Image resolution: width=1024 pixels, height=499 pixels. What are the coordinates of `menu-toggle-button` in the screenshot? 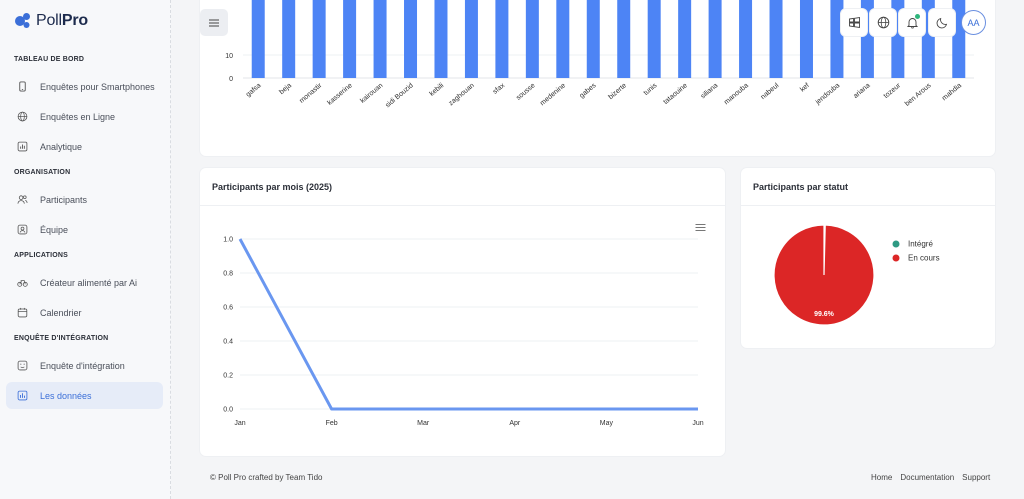 It's located at (214, 22).